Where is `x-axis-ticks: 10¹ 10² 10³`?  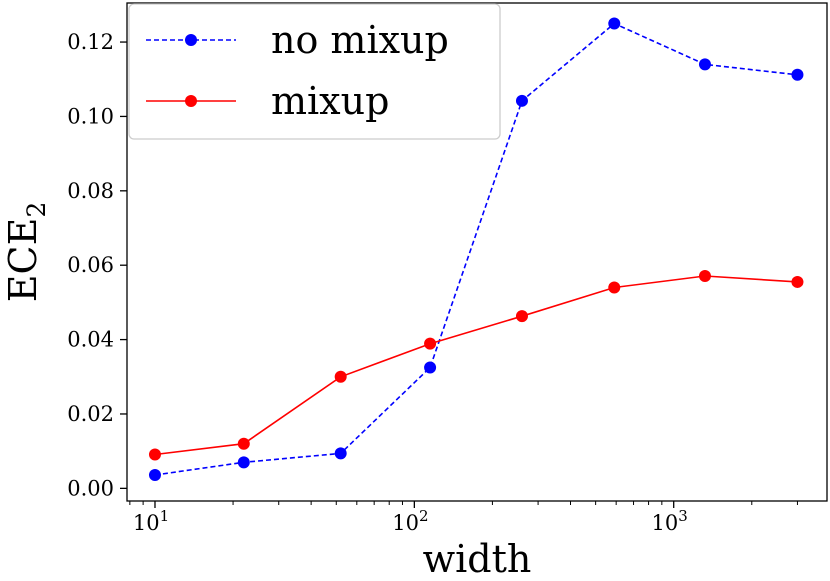 x-axis-ticks: 10¹ 10² 10³ is located at coordinates (463, 518).